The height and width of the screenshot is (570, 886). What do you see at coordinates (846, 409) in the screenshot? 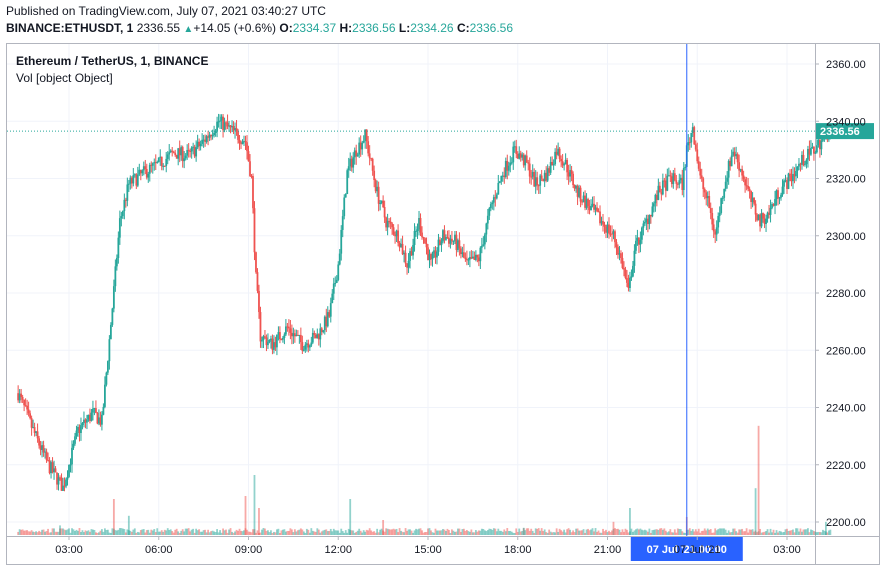
I see `price-tick-label: 2240.00` at bounding box center [846, 409].